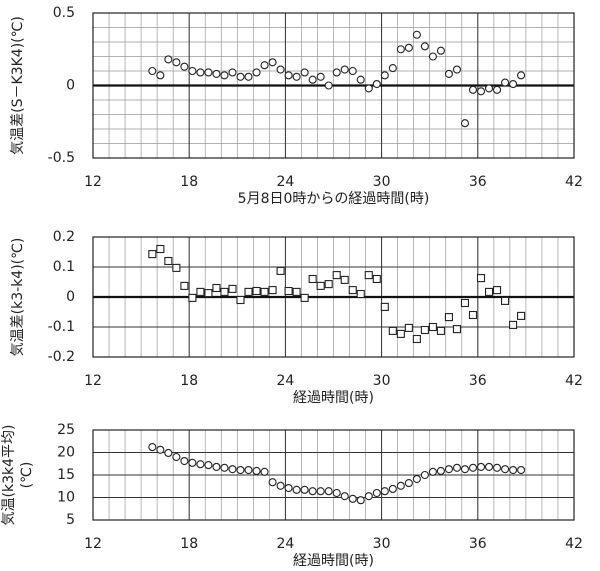 The height and width of the screenshot is (571, 600). Describe the element at coordinates (333, 398) in the screenshot. I see `x-axis-title: 経過時間(時)` at that location.